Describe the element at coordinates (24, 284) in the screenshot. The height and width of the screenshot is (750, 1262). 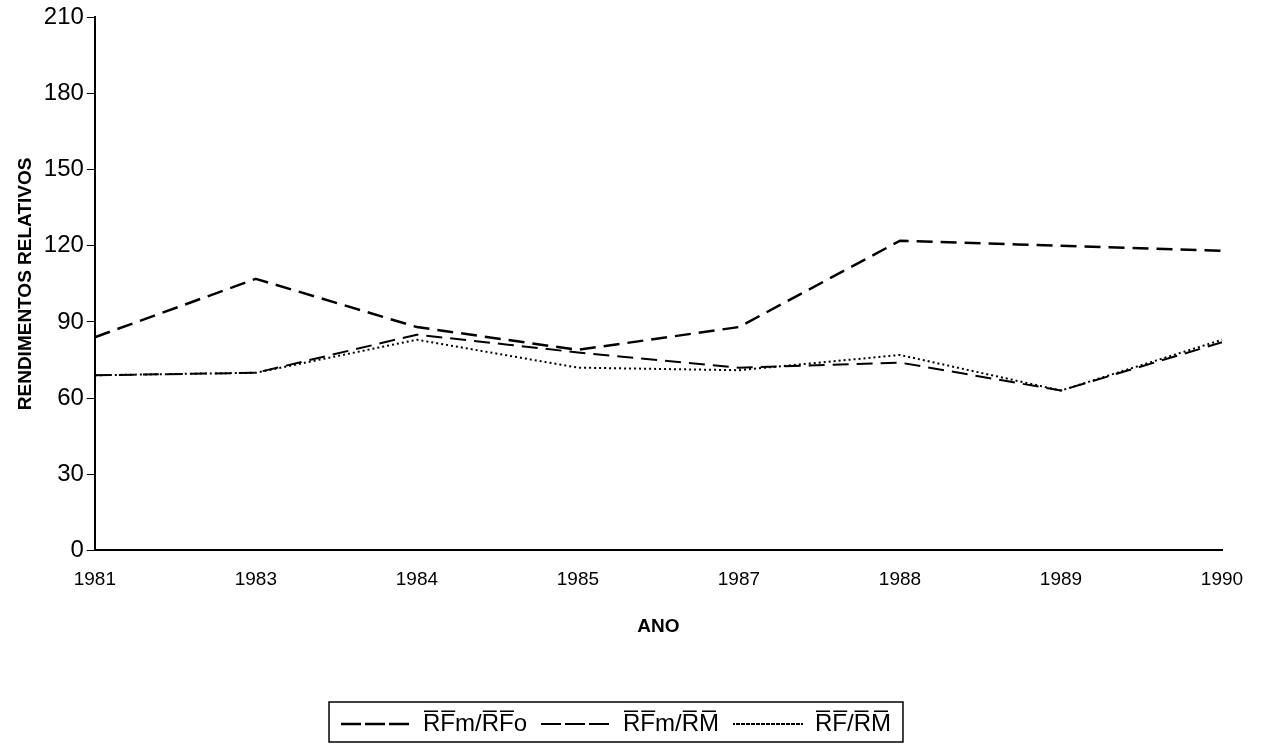
I see `y-axis-title: RENDIMENTOS RELATIVOS` at that location.